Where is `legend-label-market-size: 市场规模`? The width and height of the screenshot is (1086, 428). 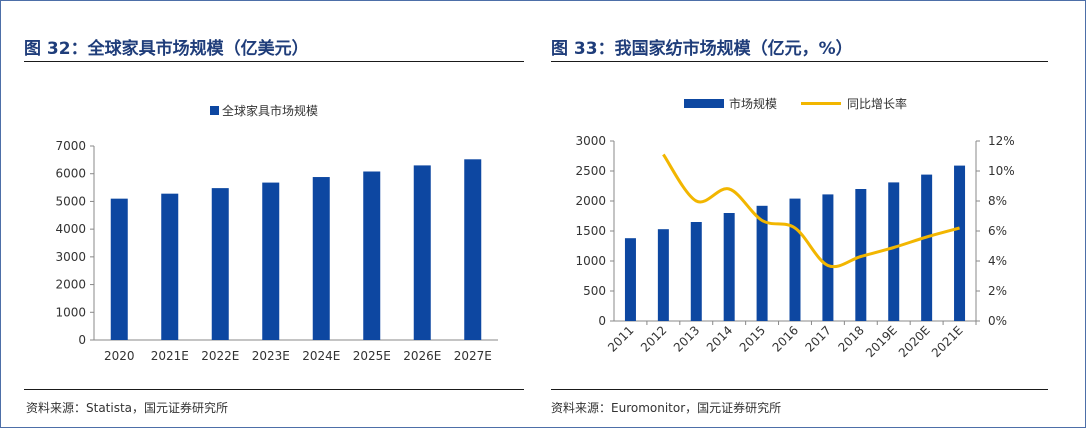
legend-label-market-size: 市场规模 is located at coordinates (753, 103).